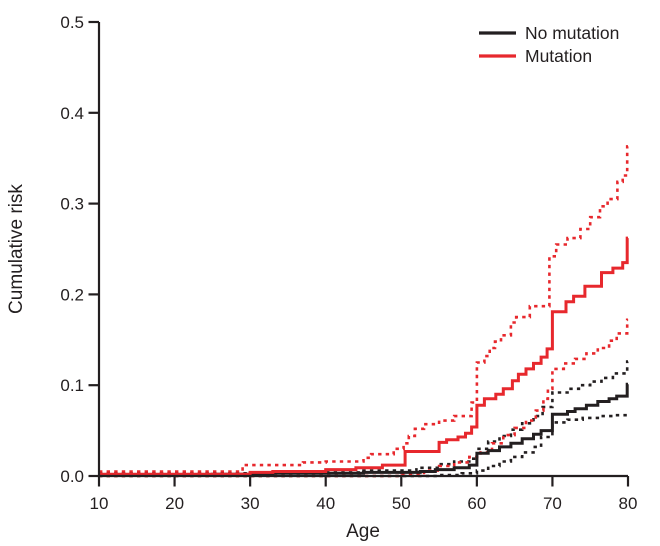 The width and height of the screenshot is (660, 546). Describe the element at coordinates (72, 476) in the screenshot. I see `y-tick-label: 0.0` at that location.